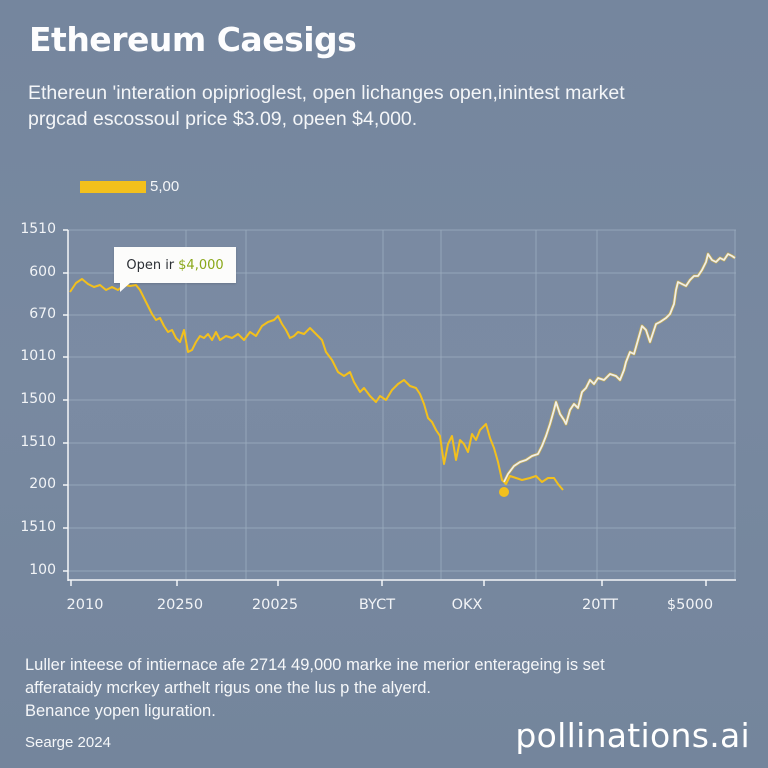 The image size is (768, 768). I want to click on legend: 5,00, so click(129, 186).